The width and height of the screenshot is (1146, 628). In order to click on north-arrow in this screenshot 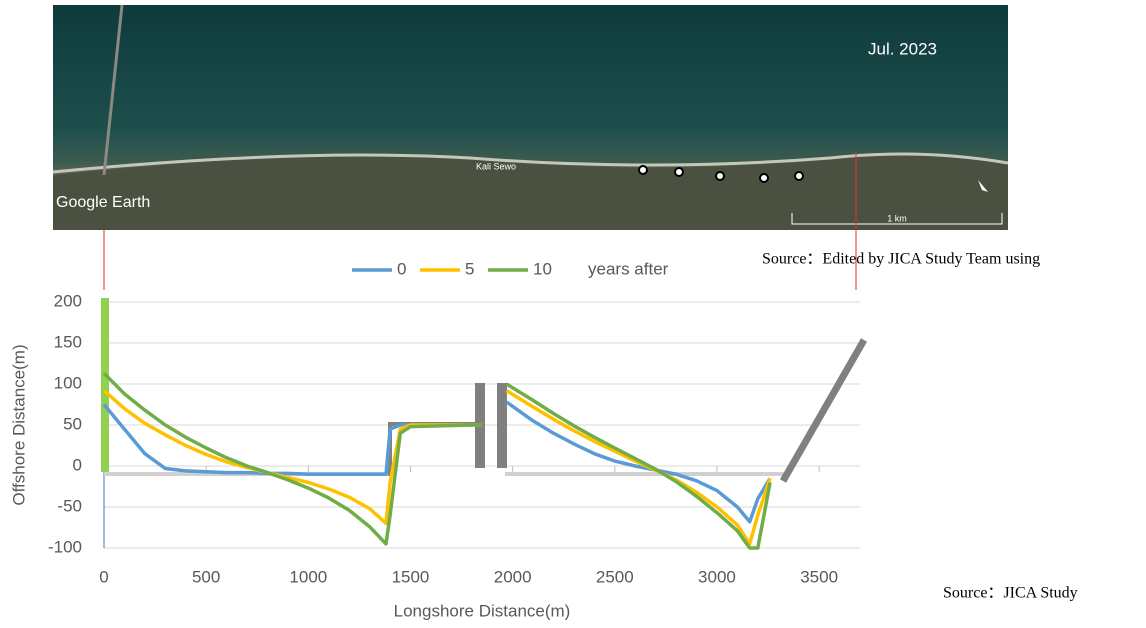, I will do `click(983, 186)`.